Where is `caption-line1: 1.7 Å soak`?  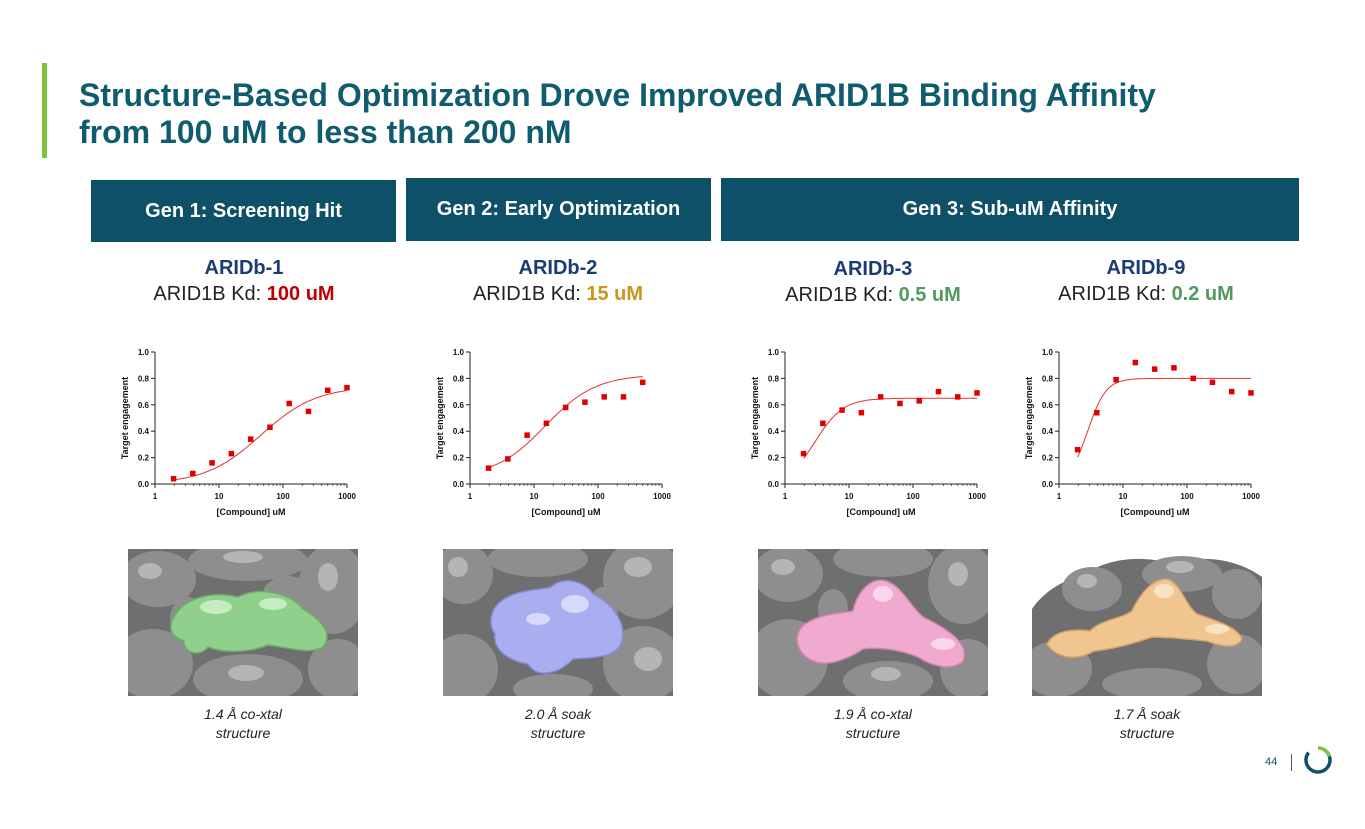
caption-line1: 1.7 Å soak is located at coordinates (1147, 714).